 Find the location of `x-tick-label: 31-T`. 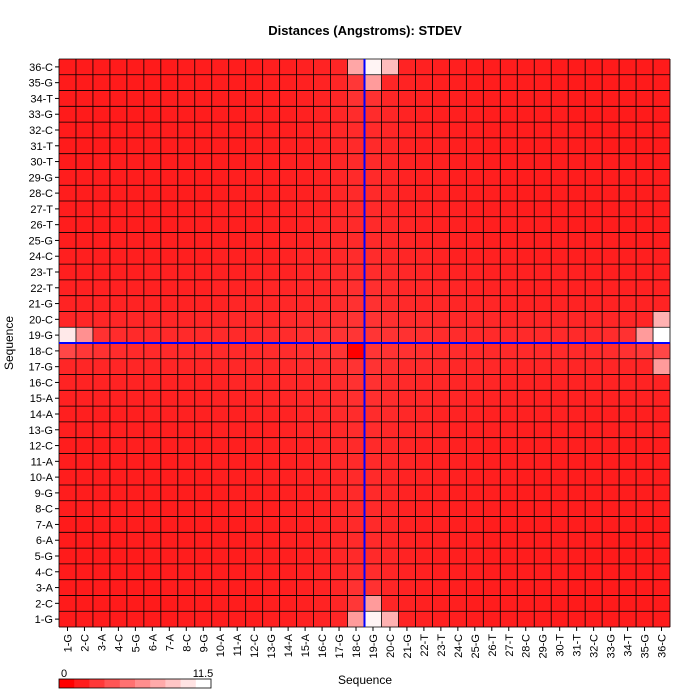

x-tick-label: 31-T is located at coordinates (578, 645).